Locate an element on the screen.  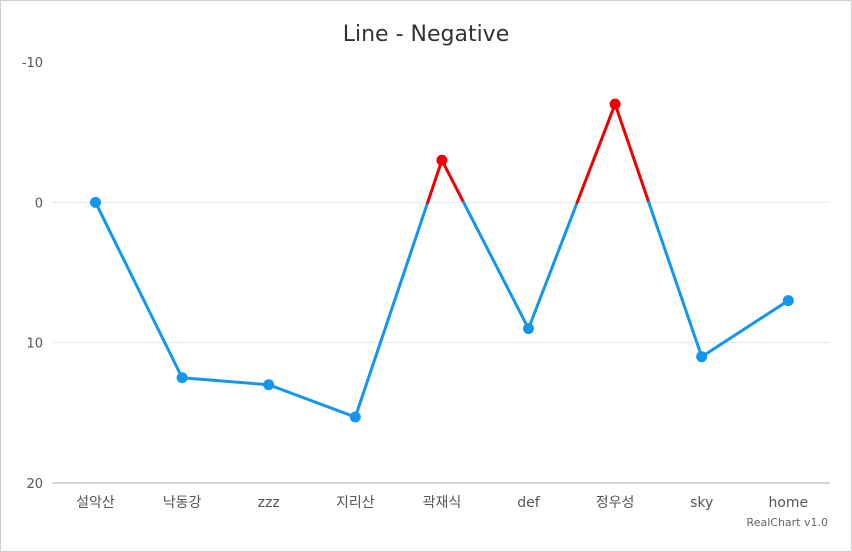
x-tick-label: def is located at coordinates (529, 503).